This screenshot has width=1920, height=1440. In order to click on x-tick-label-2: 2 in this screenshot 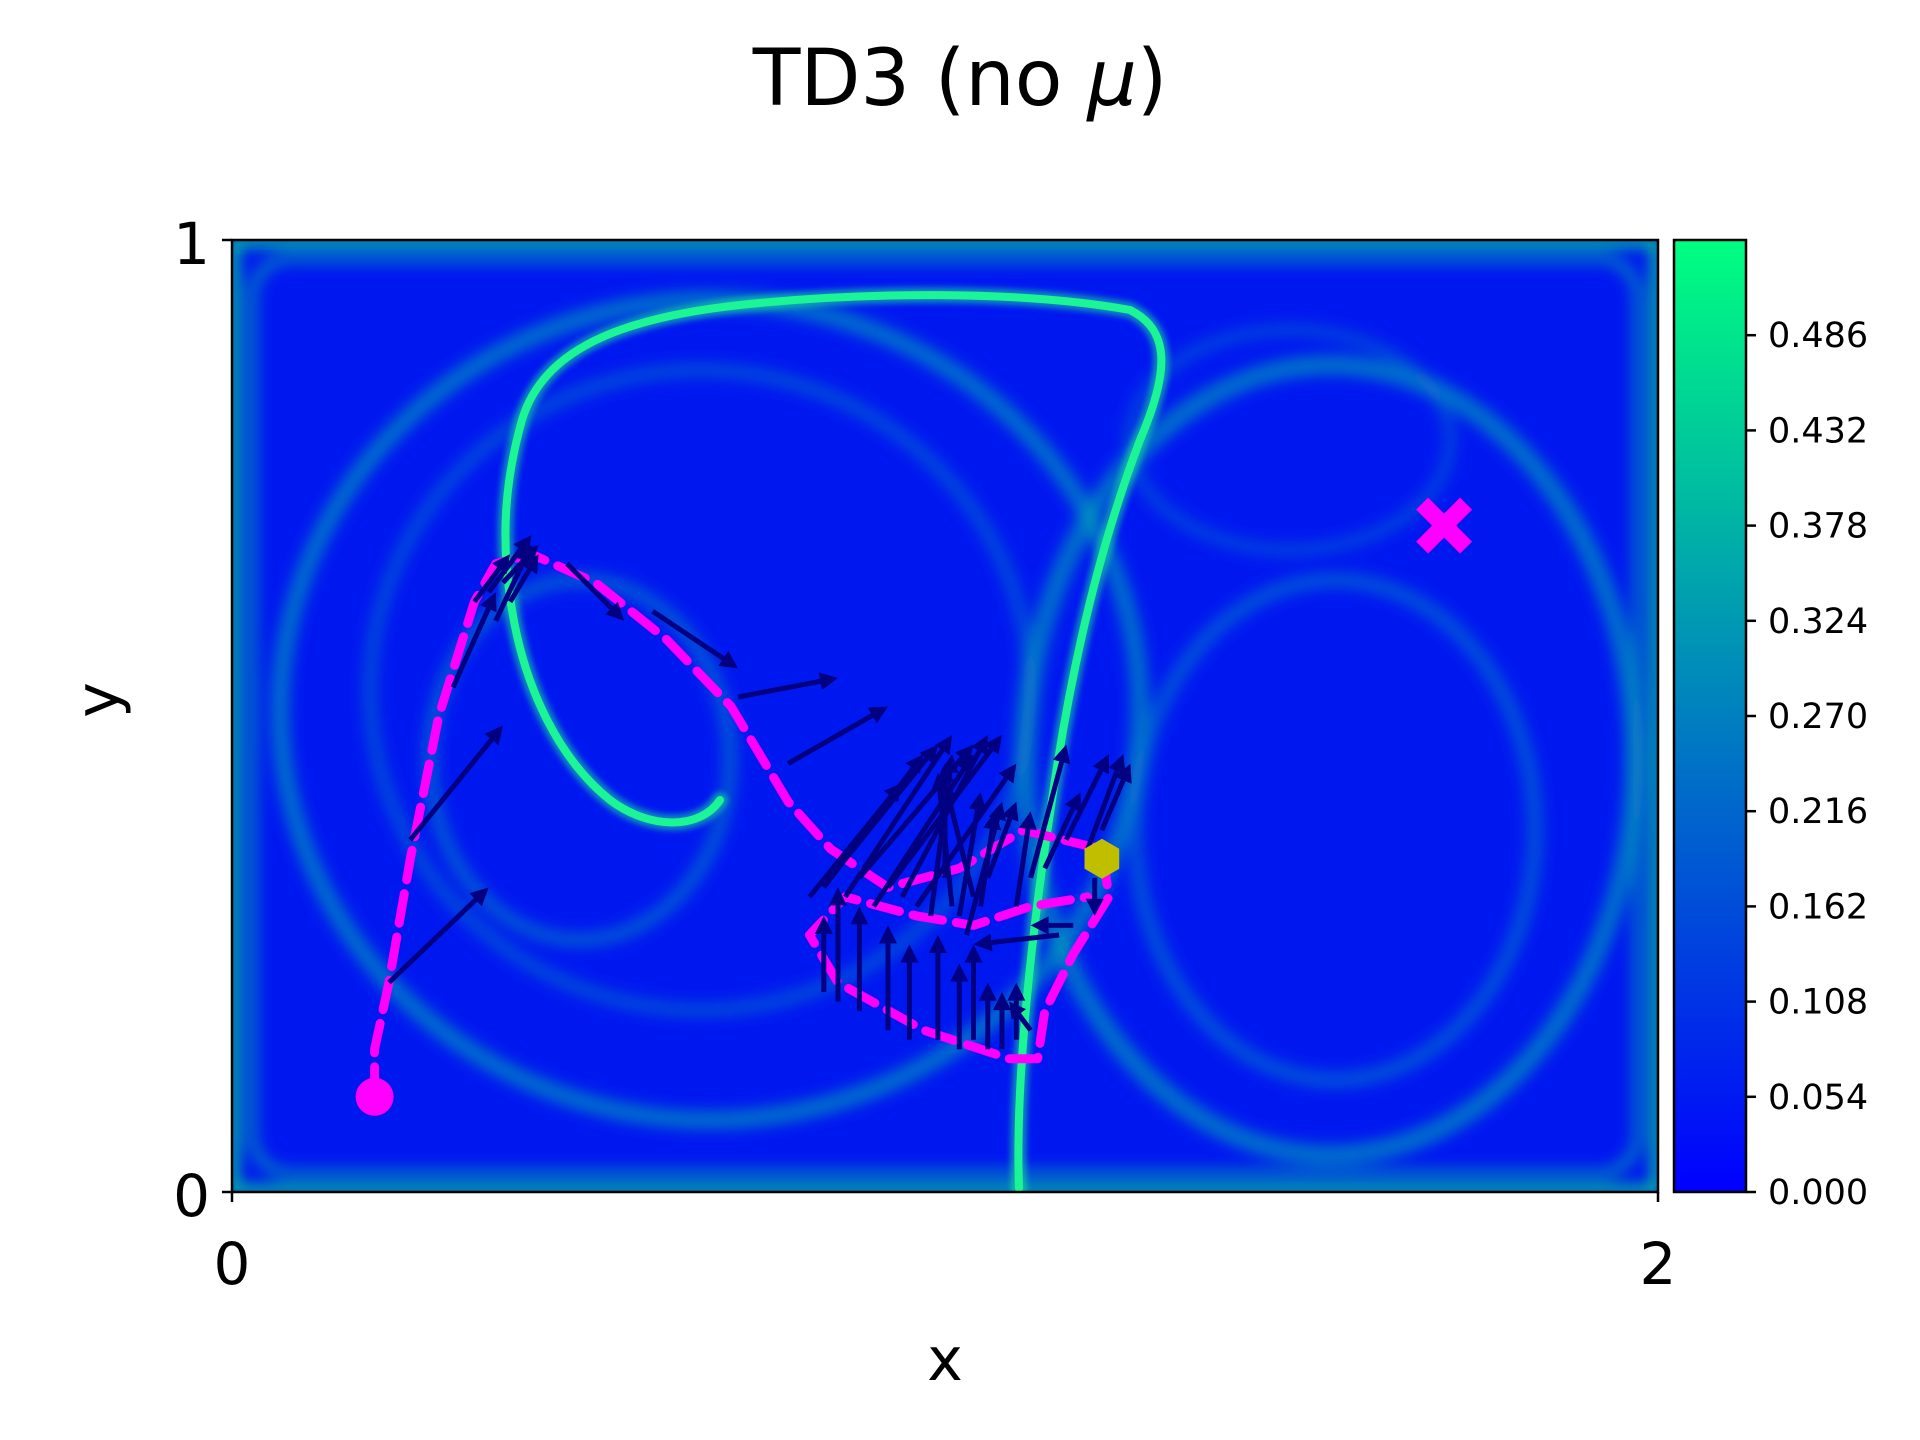, I will do `click(1658, 1264)`.